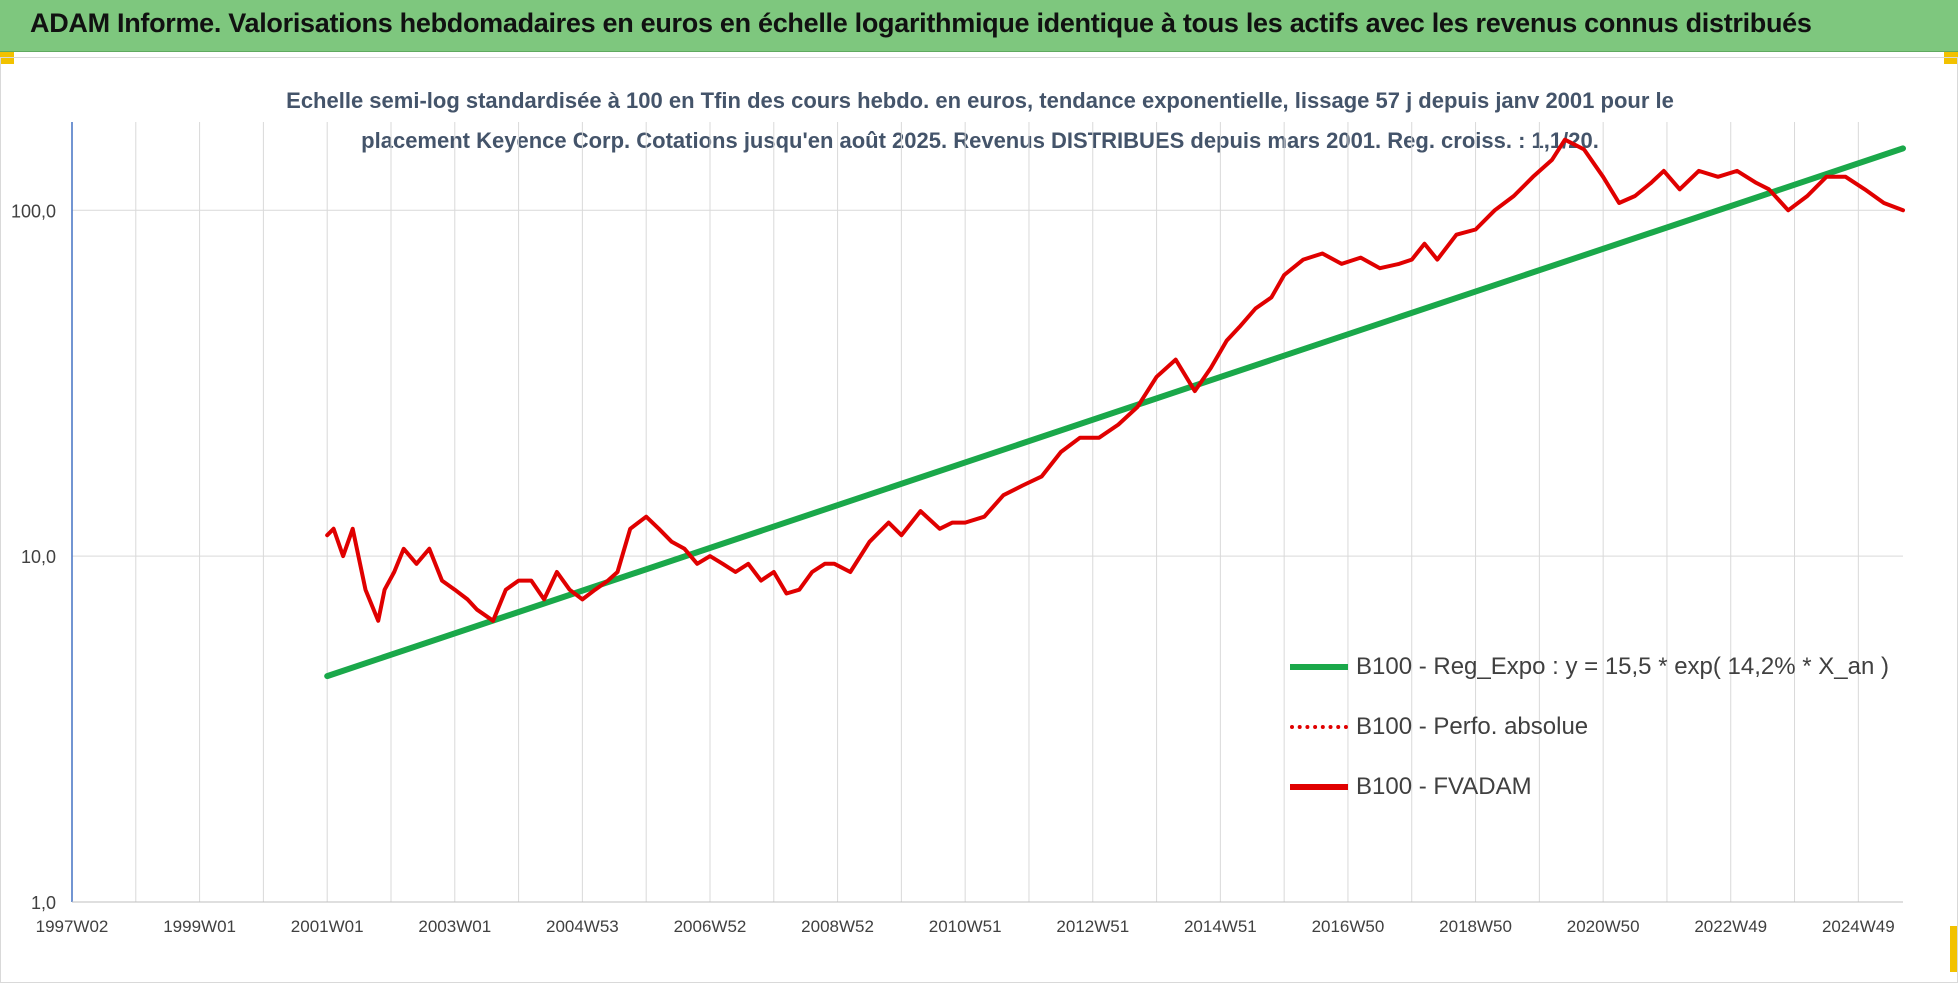  Describe the element at coordinates (1589, 727) in the screenshot. I see `legend-item-perfo-absolue: B100 - Perfo. absolue` at that location.